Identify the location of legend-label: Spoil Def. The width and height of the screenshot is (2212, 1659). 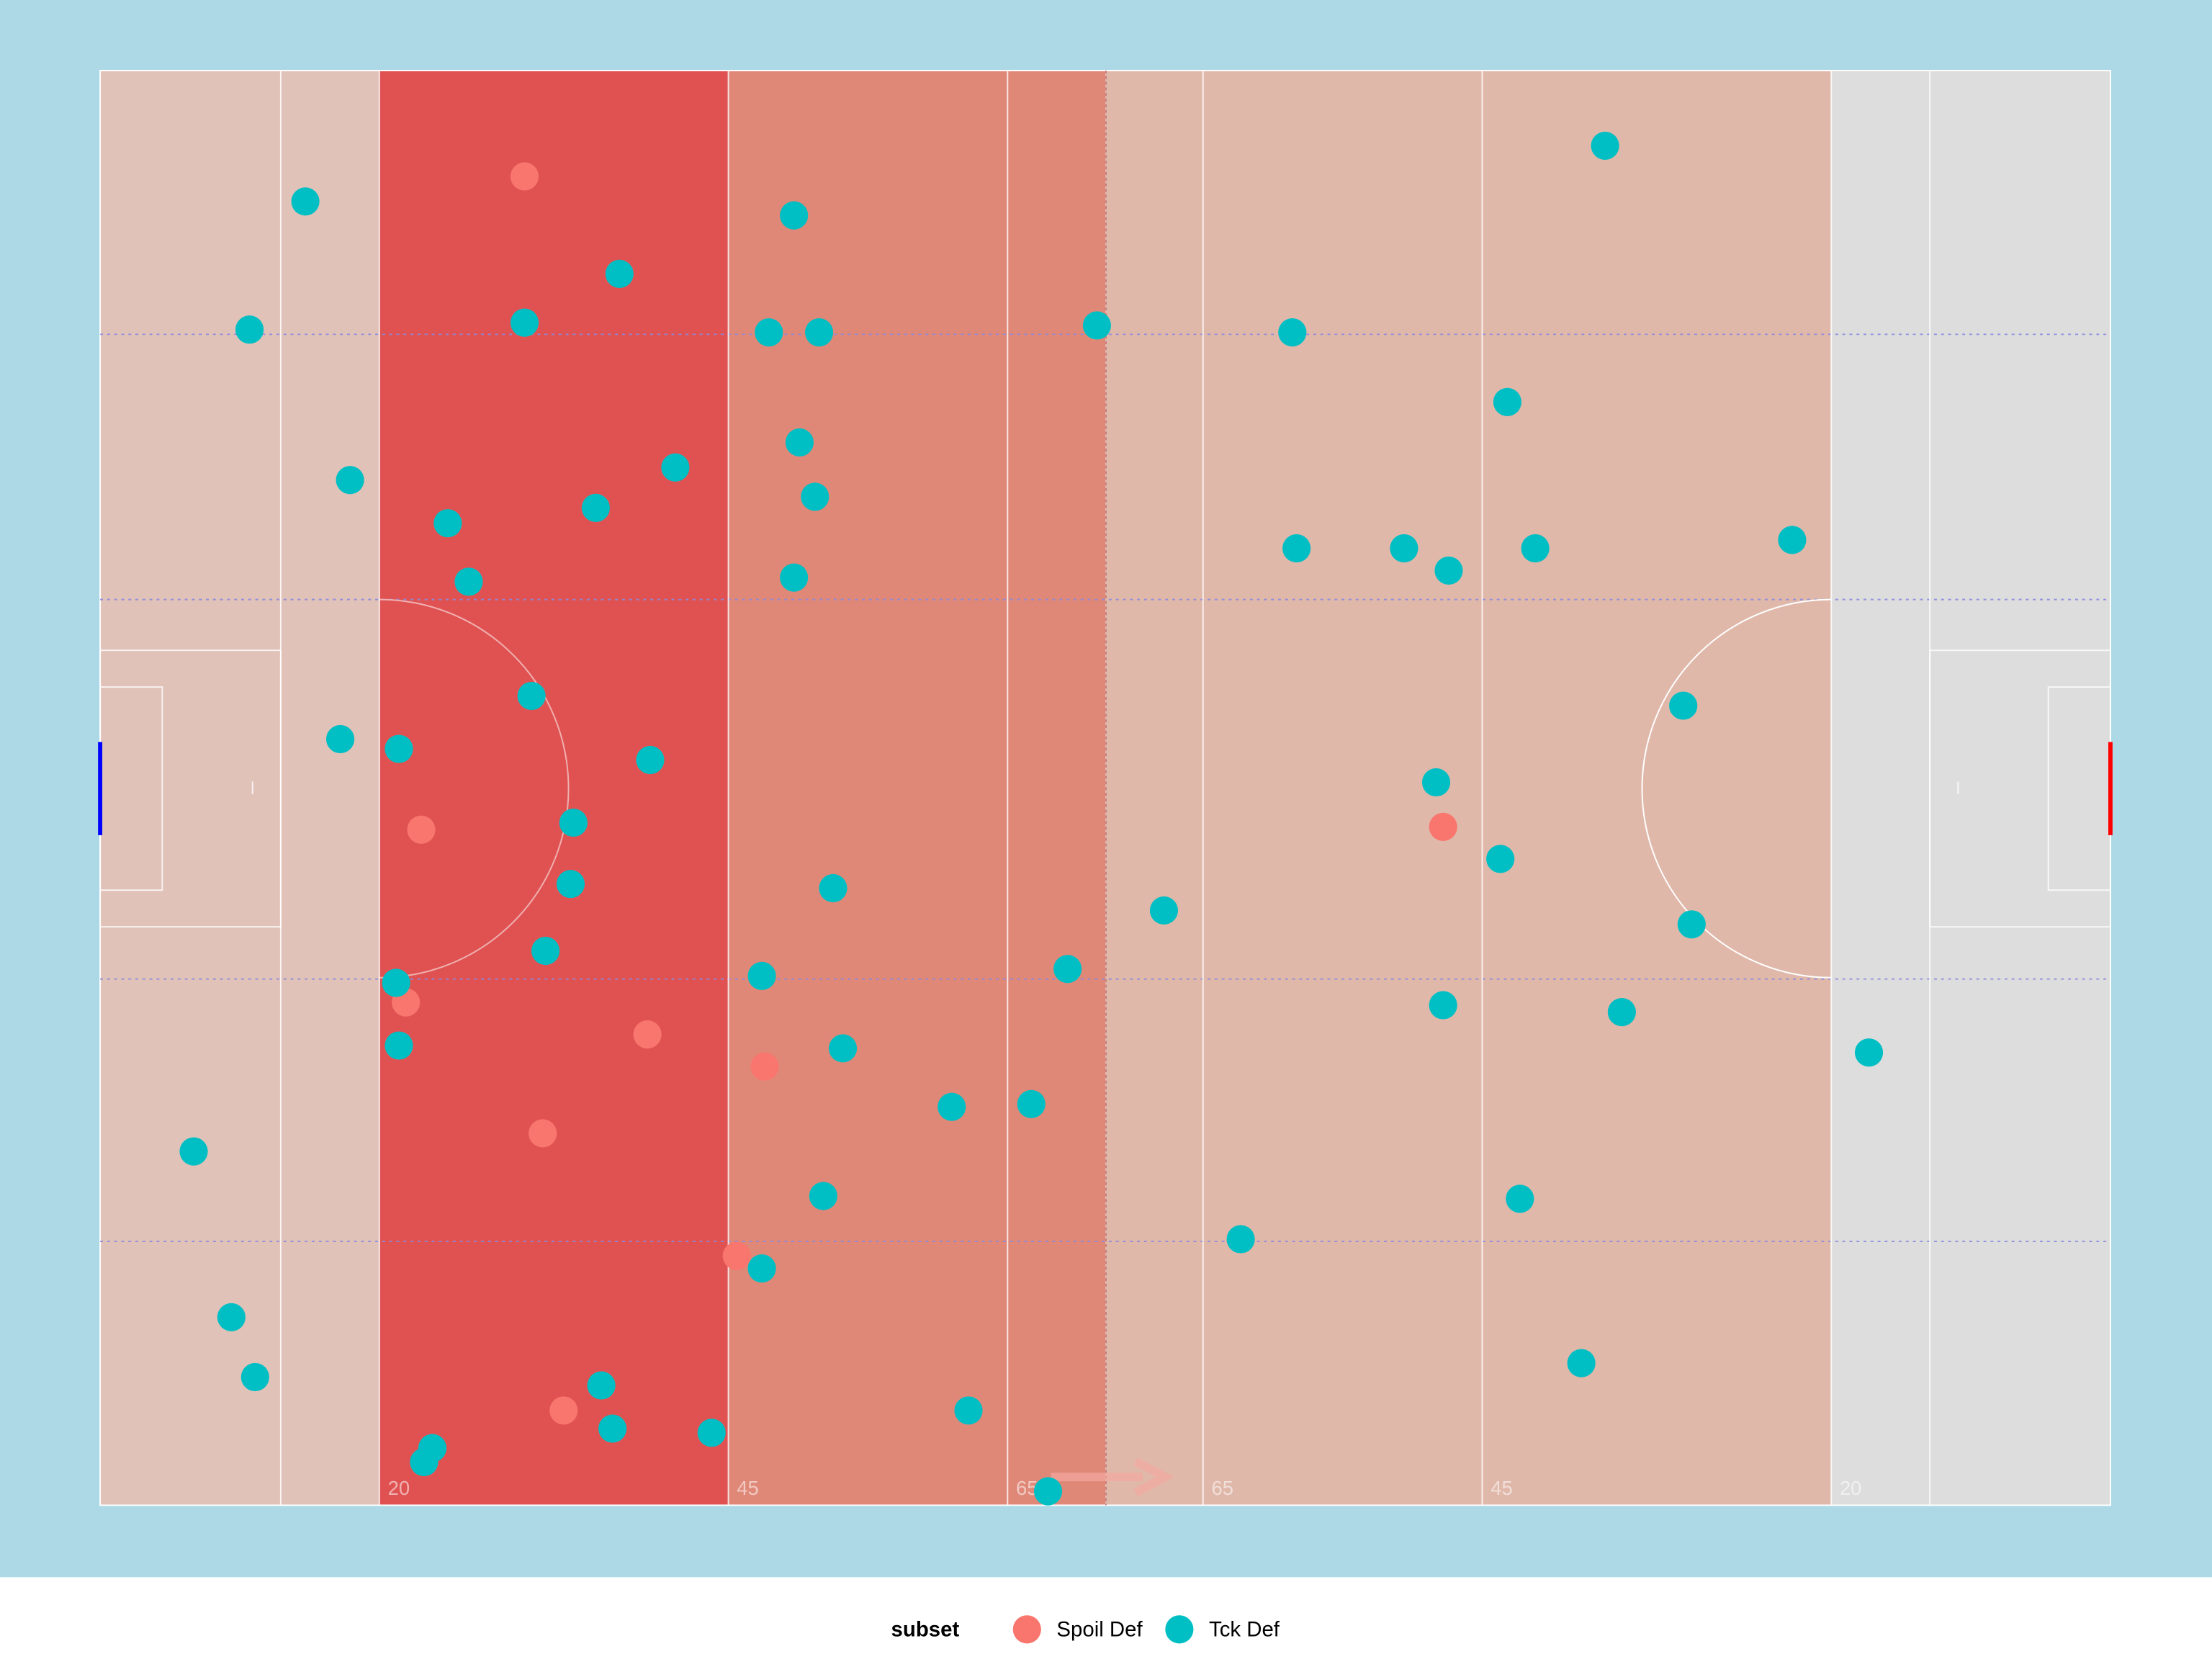
(1099, 1630).